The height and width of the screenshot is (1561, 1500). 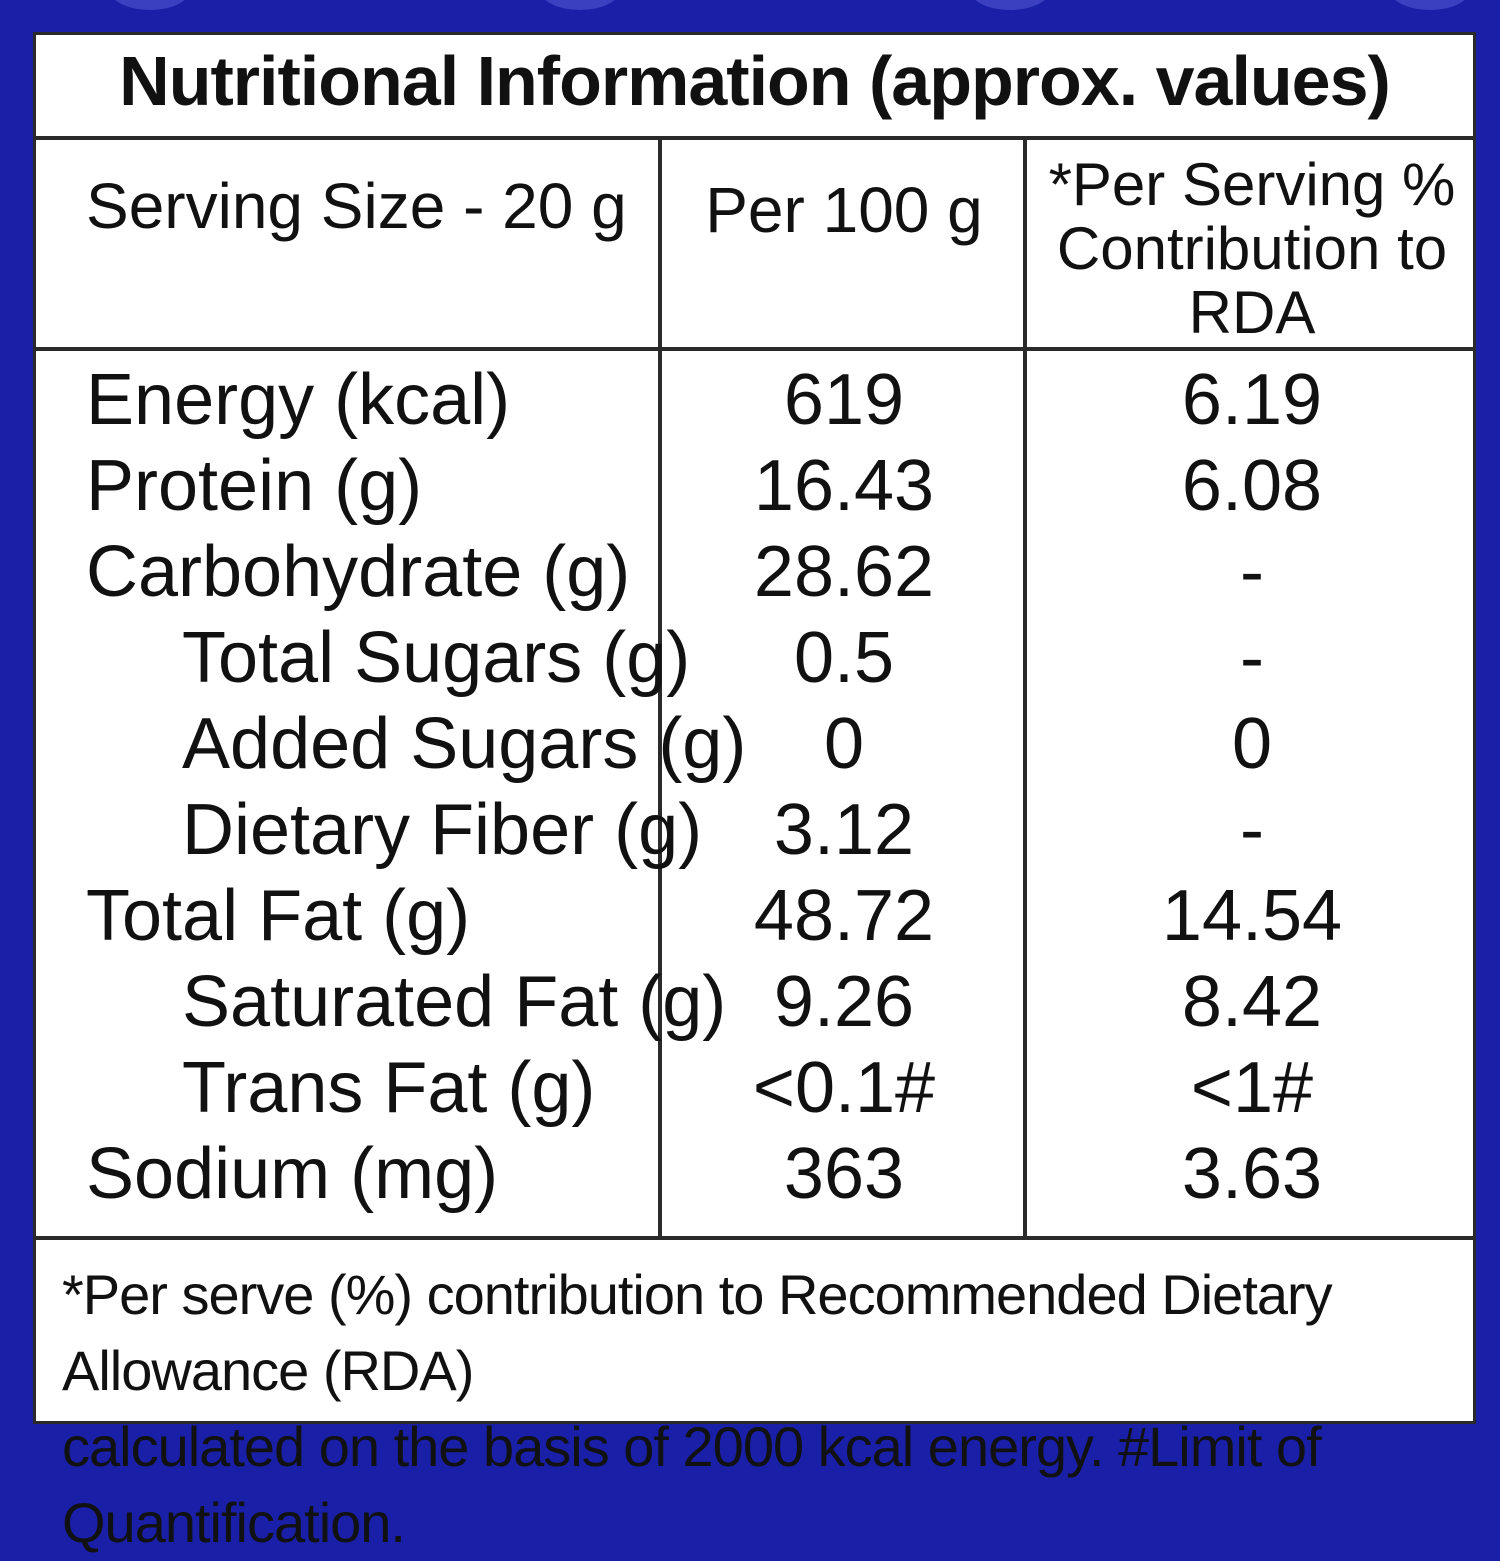 I want to click on value-per-100g: 9.26, so click(x=844, y=1002).